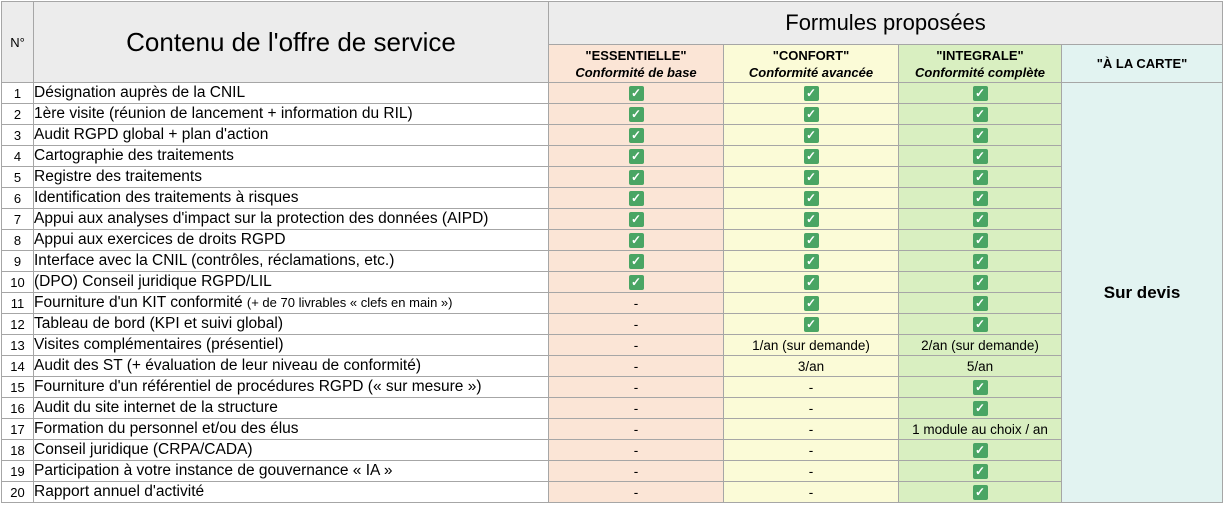 The image size is (1224, 518). I want to click on table-row: 18 Conseil juridique (CRPA/CADA) - - ✓, so click(612, 450).